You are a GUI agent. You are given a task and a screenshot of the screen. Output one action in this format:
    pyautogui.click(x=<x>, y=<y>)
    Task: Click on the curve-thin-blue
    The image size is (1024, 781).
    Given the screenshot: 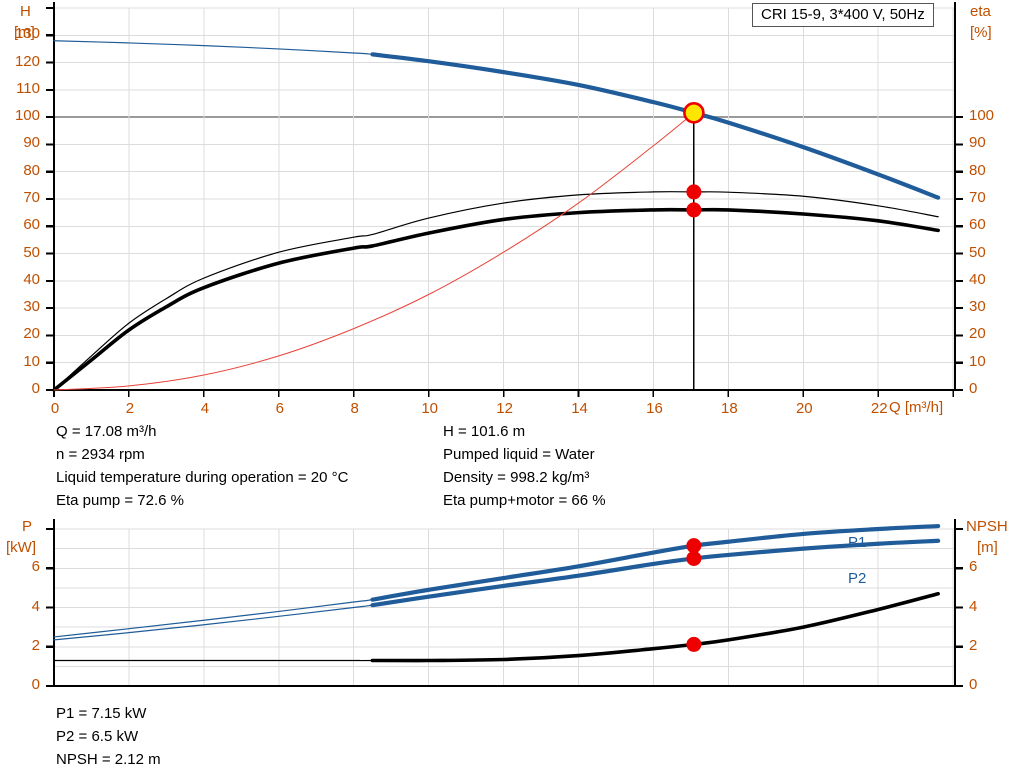 What is the action you would take?
    pyautogui.click(x=496, y=581)
    